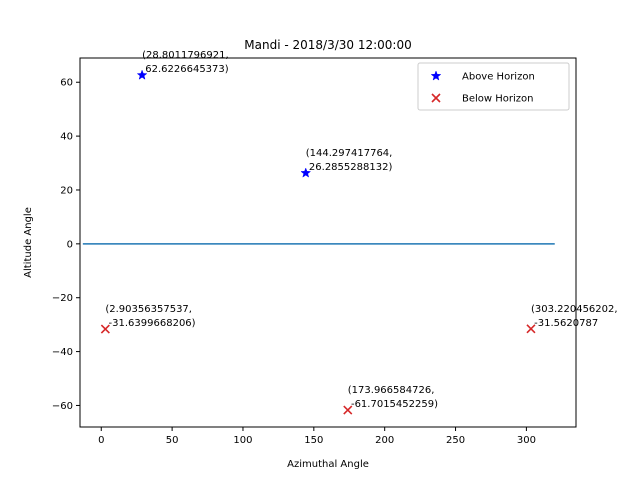 This screenshot has height=480, width=640. Describe the element at coordinates (185, 55) in the screenshot. I see `point-annotation-line1: (28.8011796921,` at that location.